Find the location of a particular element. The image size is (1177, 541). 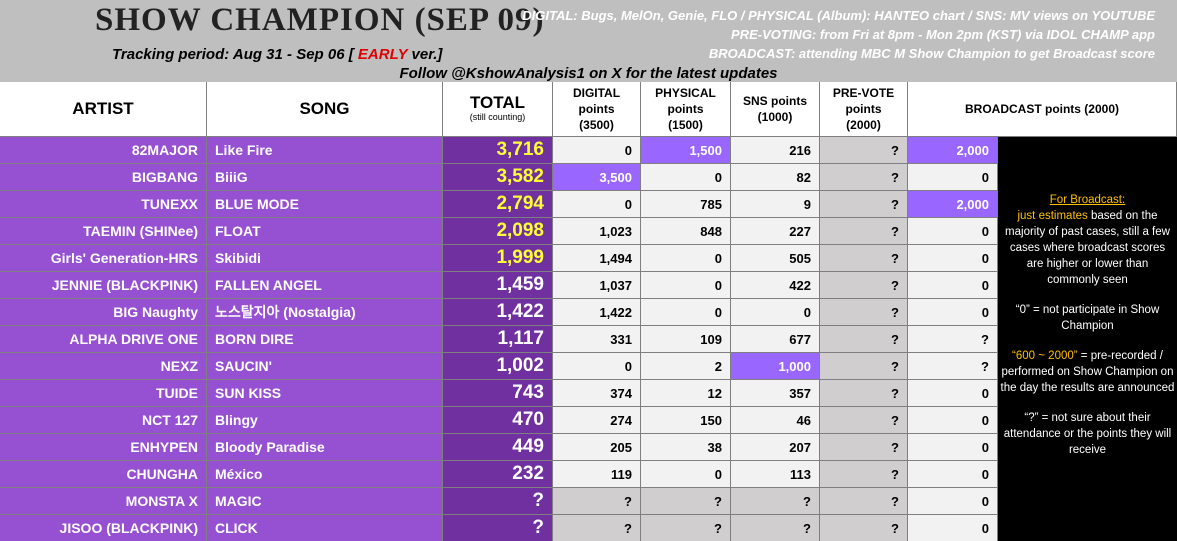

physical-points: 2 is located at coordinates (686, 366).